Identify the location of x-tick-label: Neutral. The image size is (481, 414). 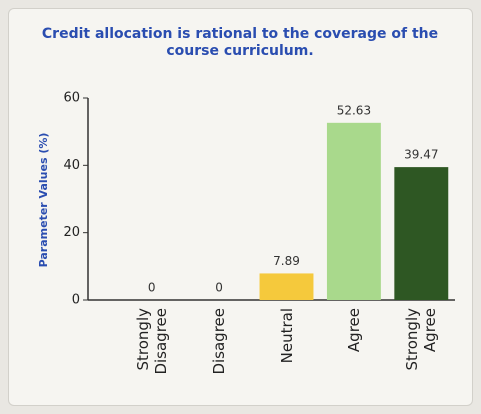
(286, 336).